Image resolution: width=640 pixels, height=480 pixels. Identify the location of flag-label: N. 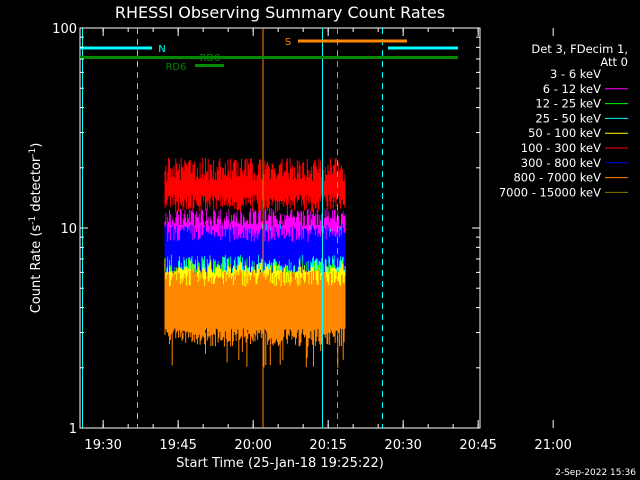
(161, 49).